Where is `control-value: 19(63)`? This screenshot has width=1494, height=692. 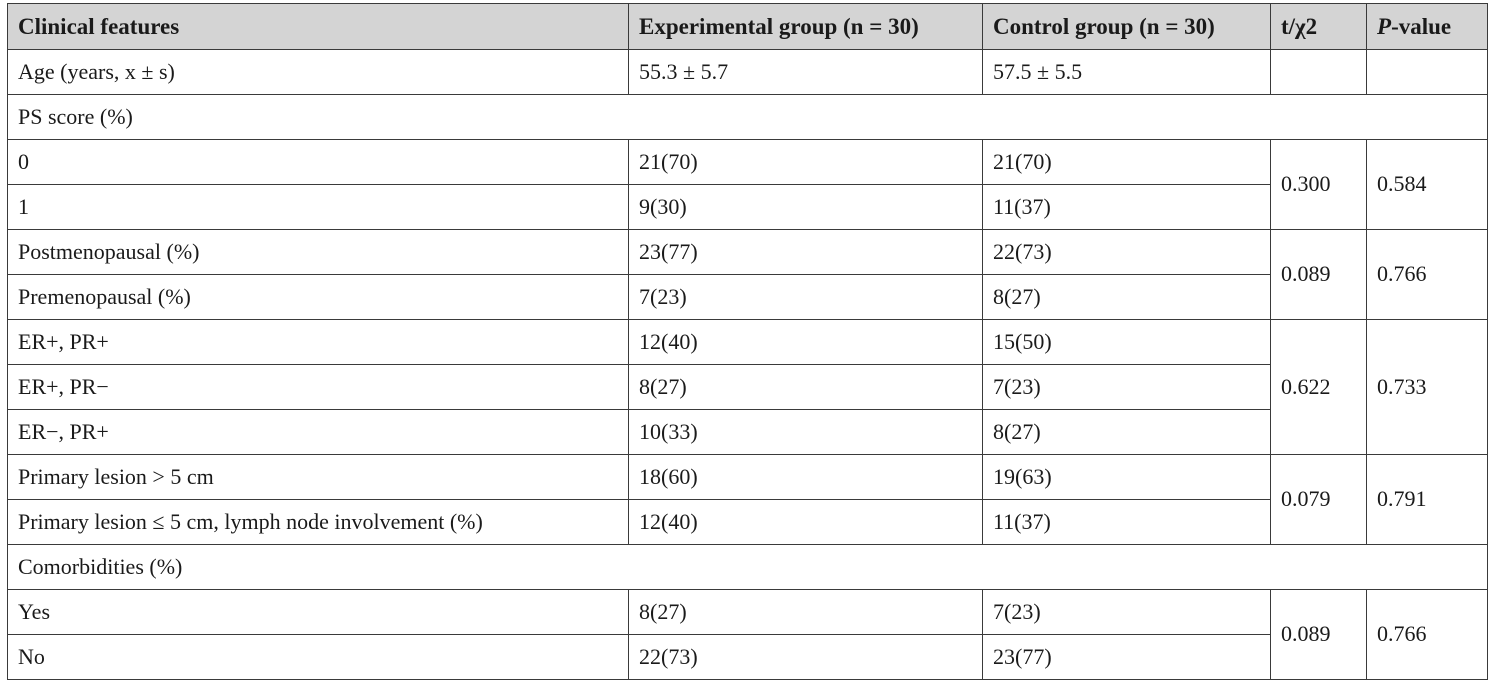
control-value: 19(63) is located at coordinates (1126, 477).